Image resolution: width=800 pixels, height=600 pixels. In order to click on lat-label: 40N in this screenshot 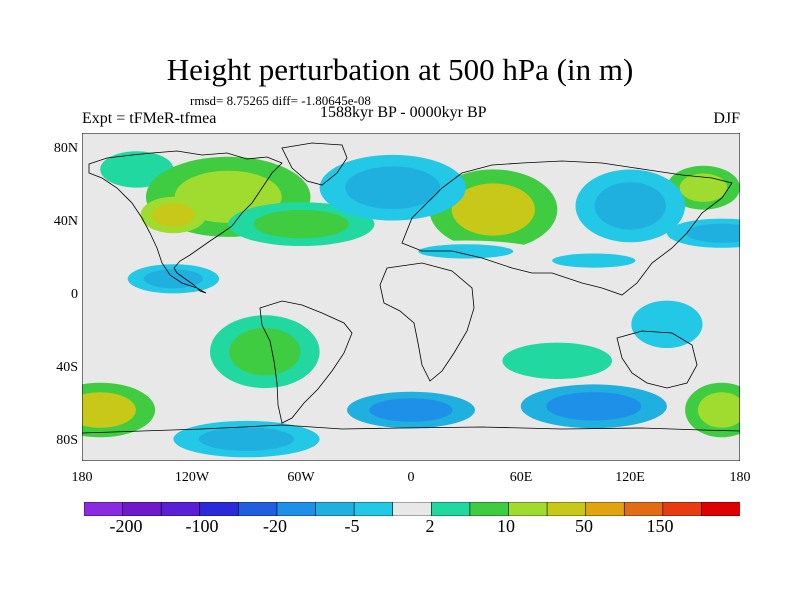, I will do `click(65, 221)`.